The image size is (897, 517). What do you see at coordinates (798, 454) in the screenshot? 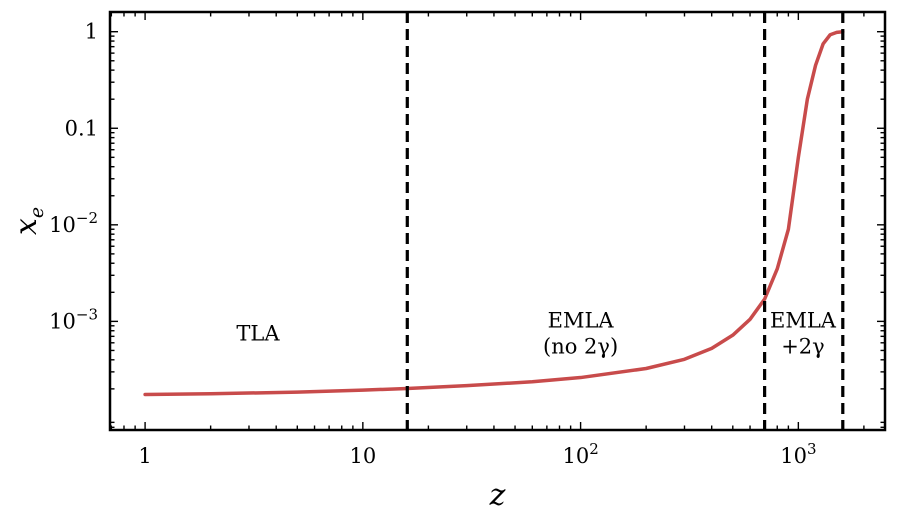
I see `x-tick-label-3: 10³` at bounding box center [798, 454].